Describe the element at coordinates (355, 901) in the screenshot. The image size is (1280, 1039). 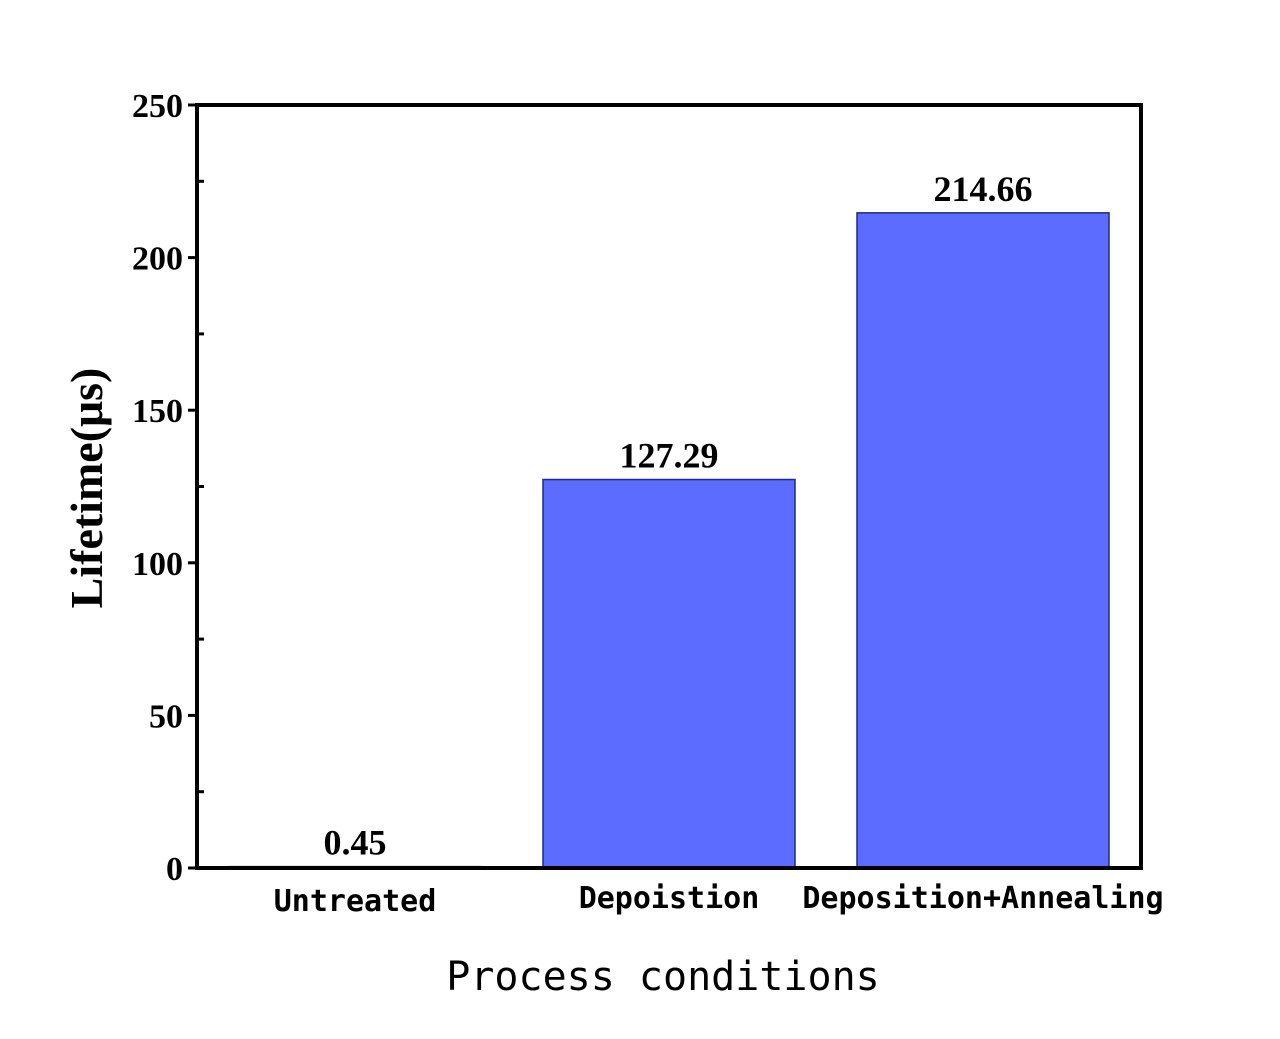
I see `x-tick-label: Untreated` at that location.